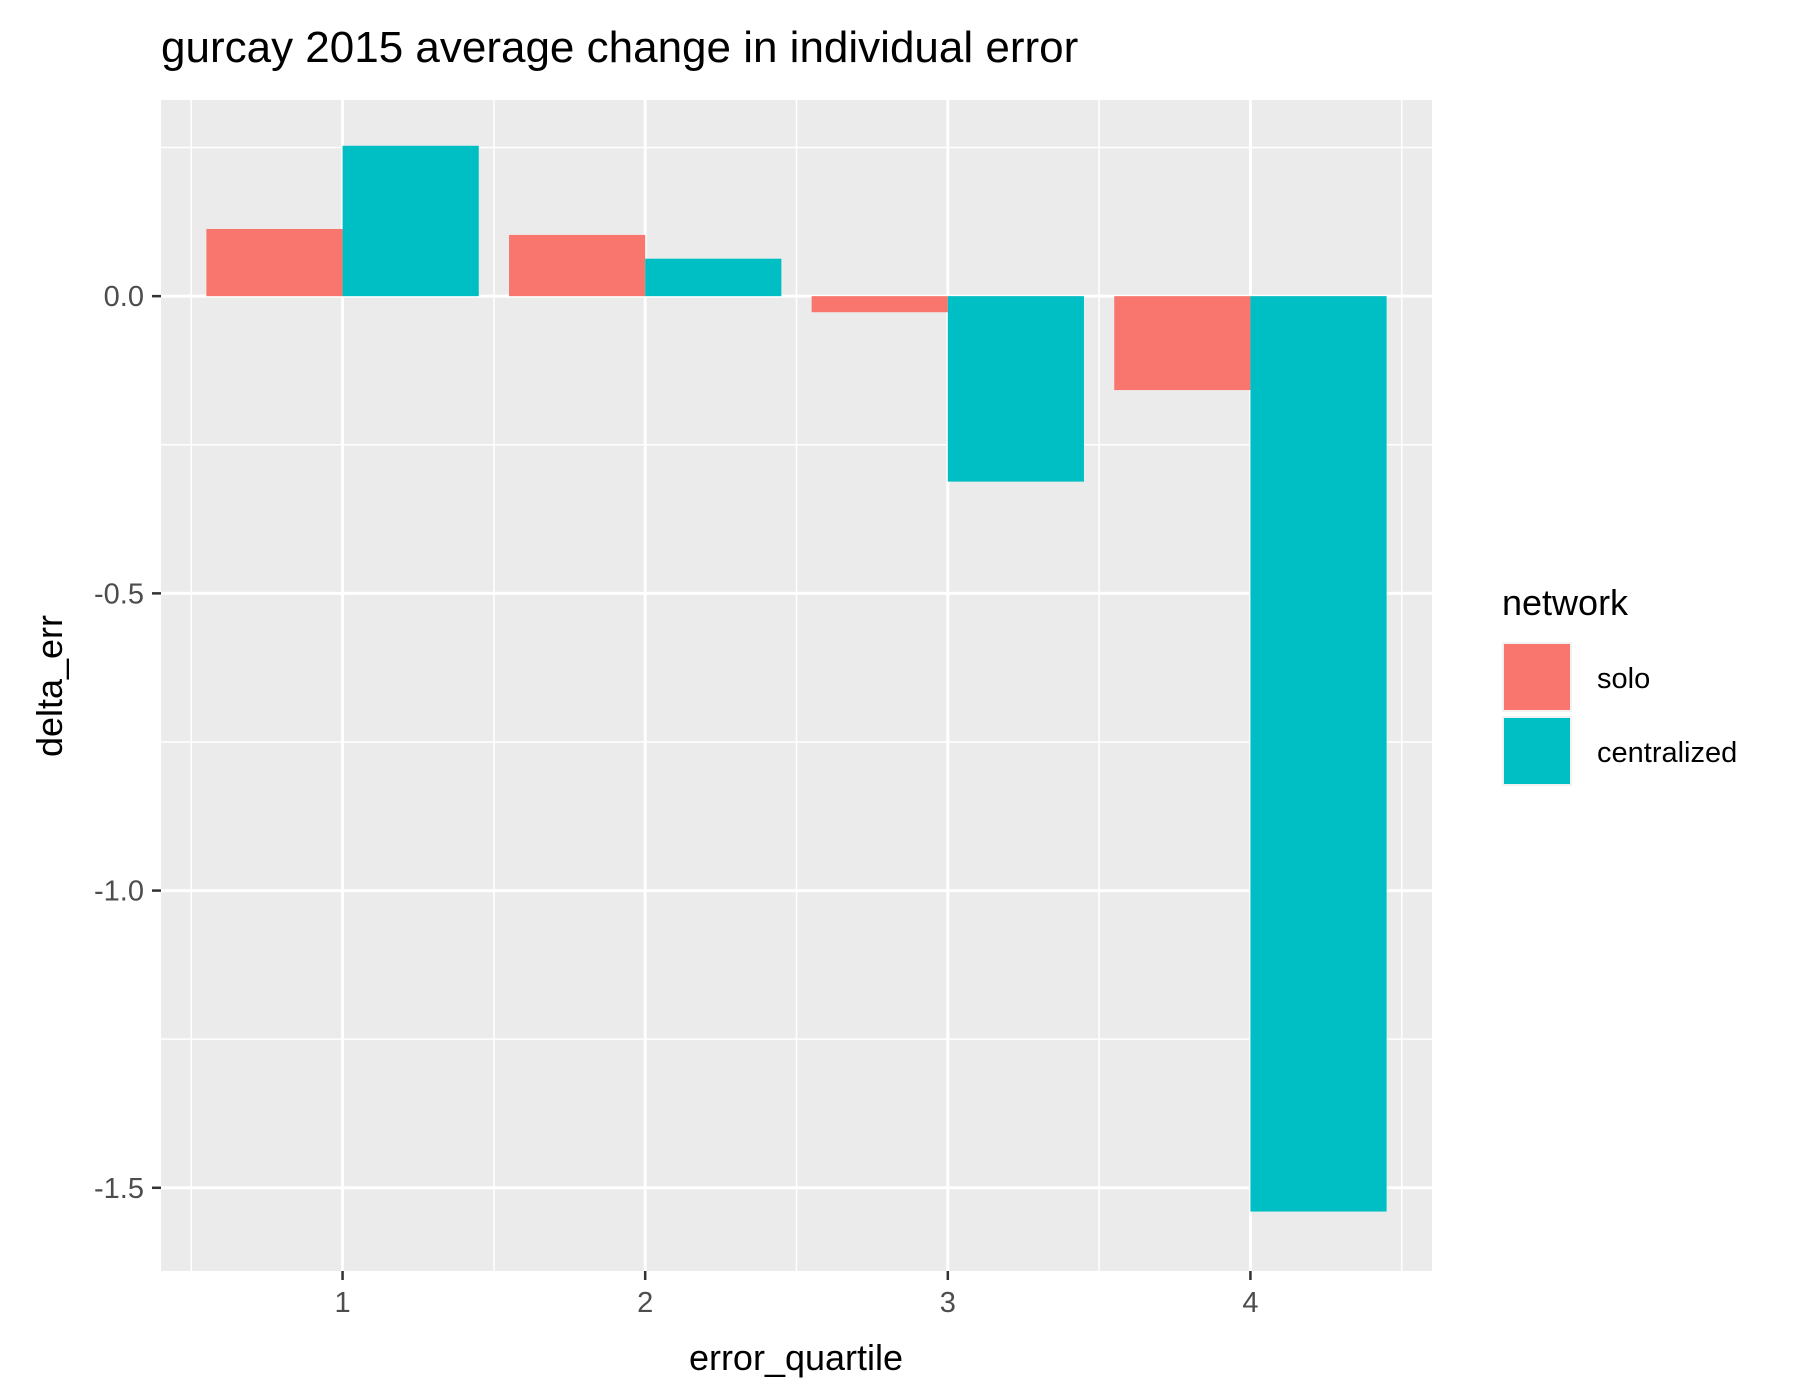 This screenshot has width=1804, height=1387. I want to click on y-axis-ticks: 0.0 -0.5 -1.0 -1.5, so click(127, 743).